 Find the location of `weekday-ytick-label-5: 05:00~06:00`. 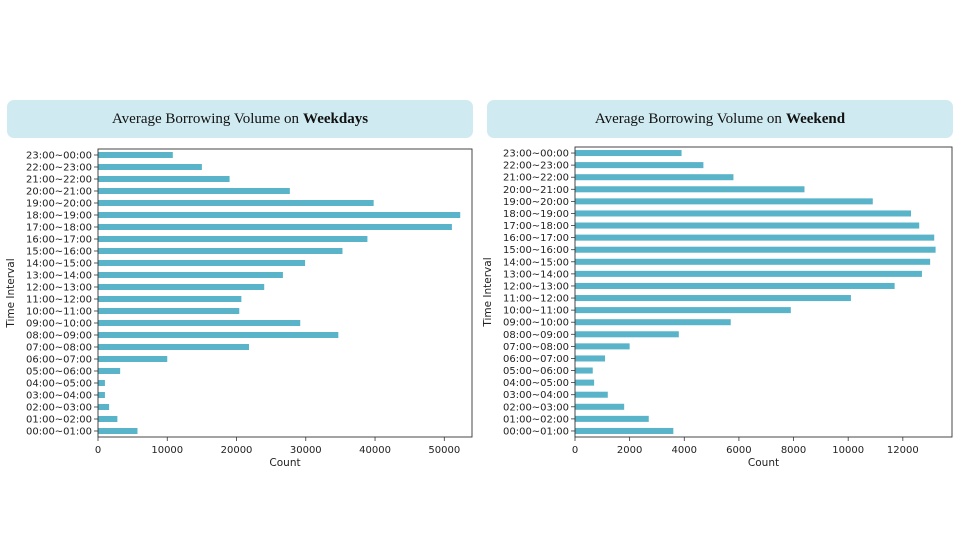

weekday-ytick-label-5: 05:00~06:00 is located at coordinates (59, 372).